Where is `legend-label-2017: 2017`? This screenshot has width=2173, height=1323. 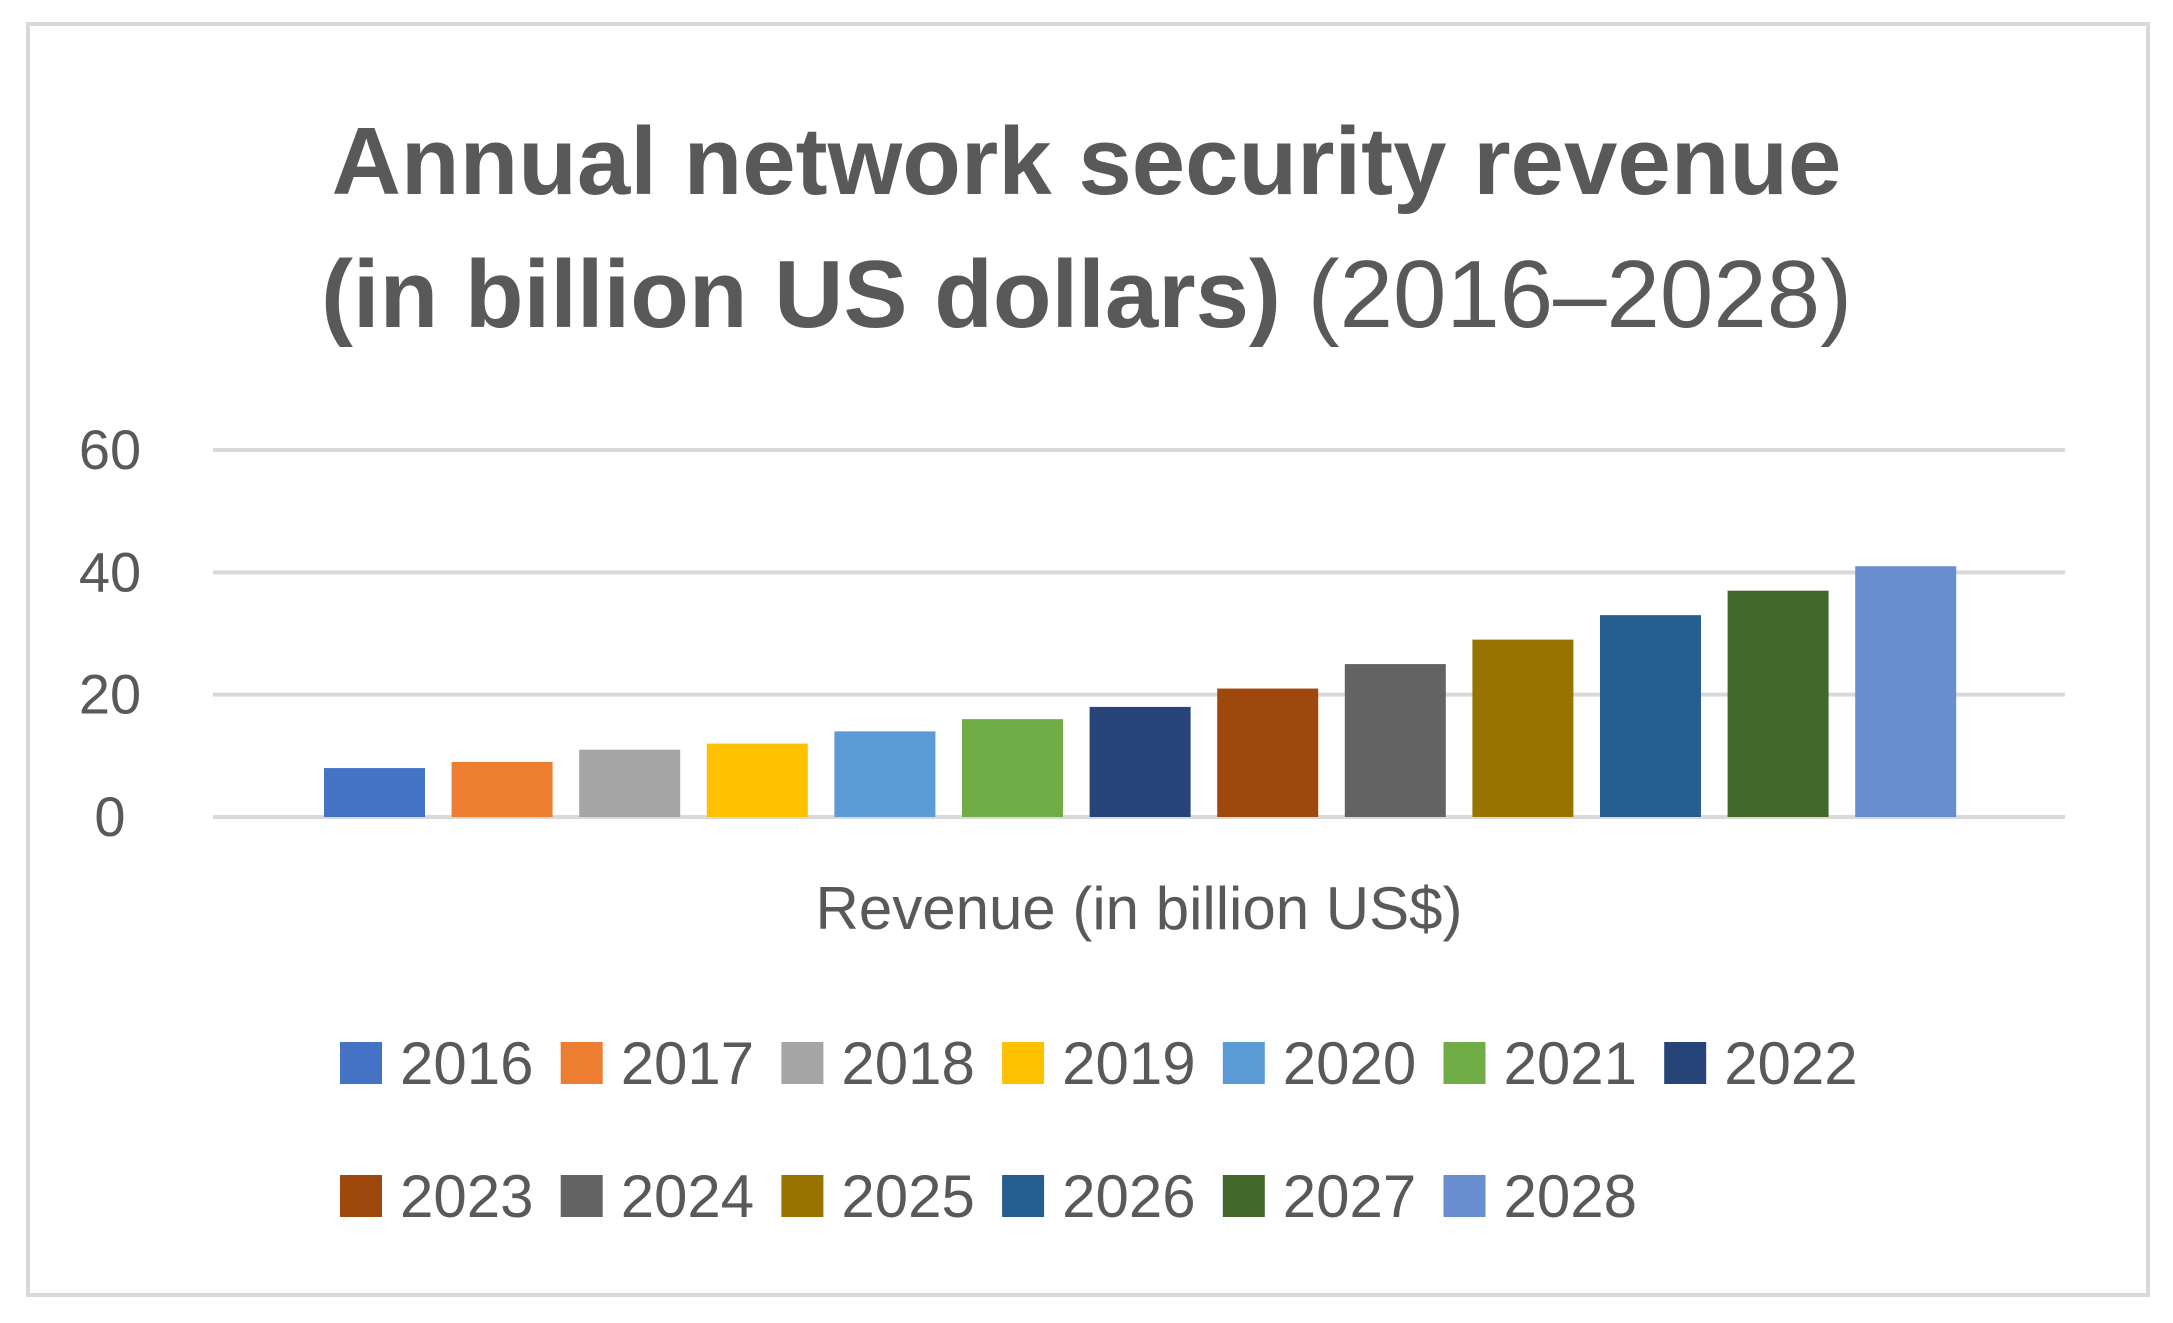 legend-label-2017: 2017 is located at coordinates (687, 1063).